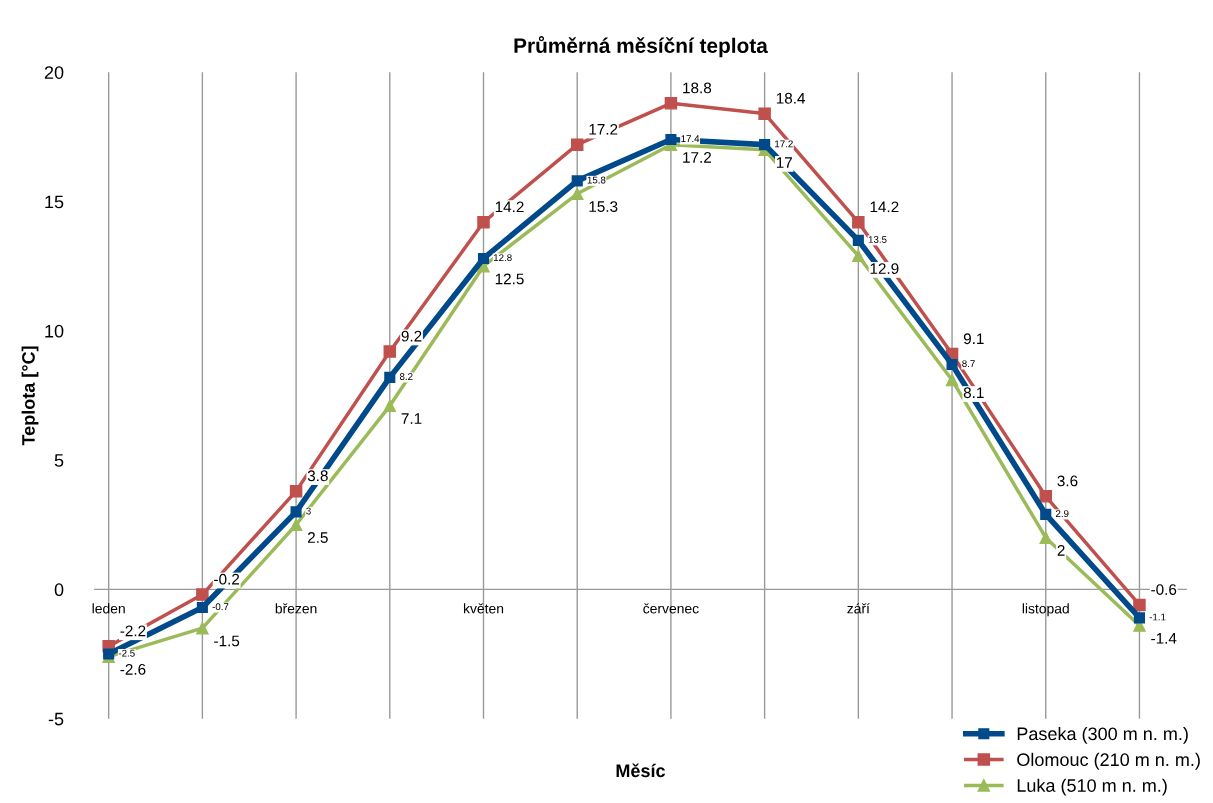 The height and width of the screenshot is (803, 1213). Describe the element at coordinates (133, 631) in the screenshot. I see `data-label: -2.2` at that location.